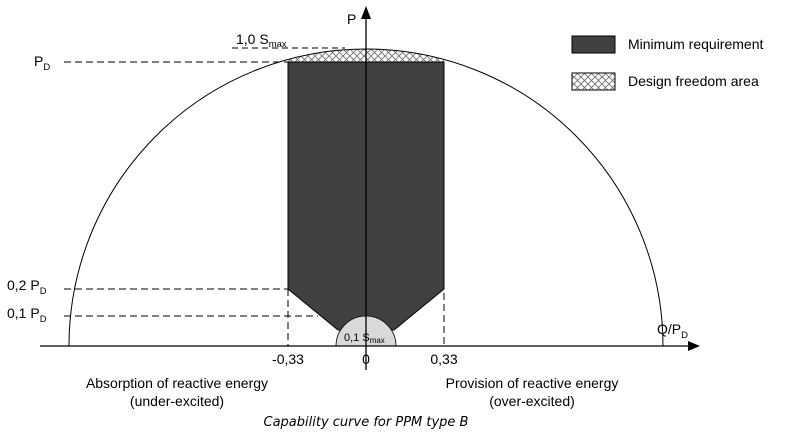  Describe the element at coordinates (366, 359) in the screenshot. I see `origin-label: 0` at that location.